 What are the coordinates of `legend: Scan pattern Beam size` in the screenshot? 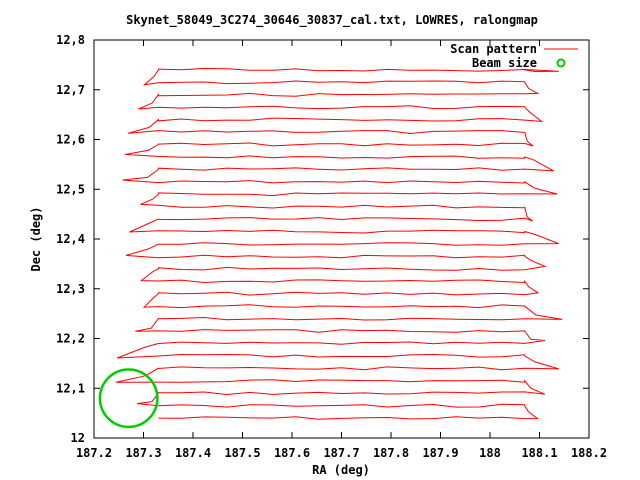 It's located at (514, 56).